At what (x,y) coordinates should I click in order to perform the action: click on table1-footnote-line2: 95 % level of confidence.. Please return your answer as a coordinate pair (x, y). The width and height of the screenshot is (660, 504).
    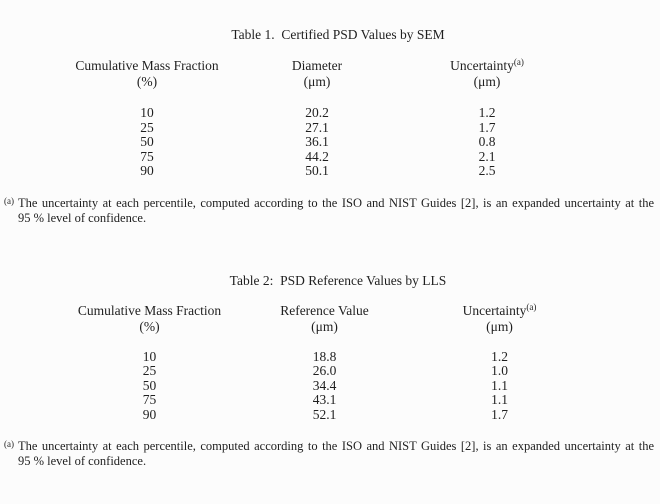
    Looking at the image, I should click on (82, 217).